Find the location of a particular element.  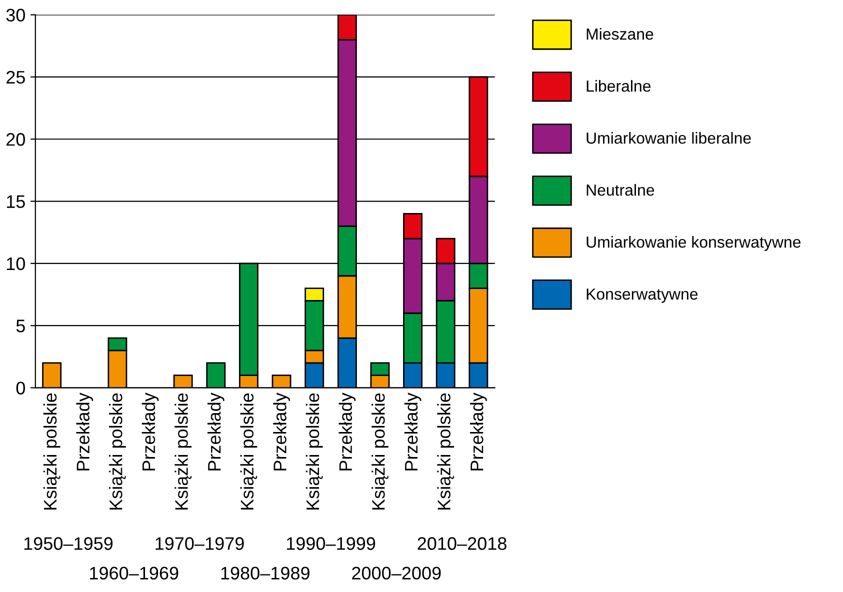

y-tick-label: 25 is located at coordinates (15, 77).